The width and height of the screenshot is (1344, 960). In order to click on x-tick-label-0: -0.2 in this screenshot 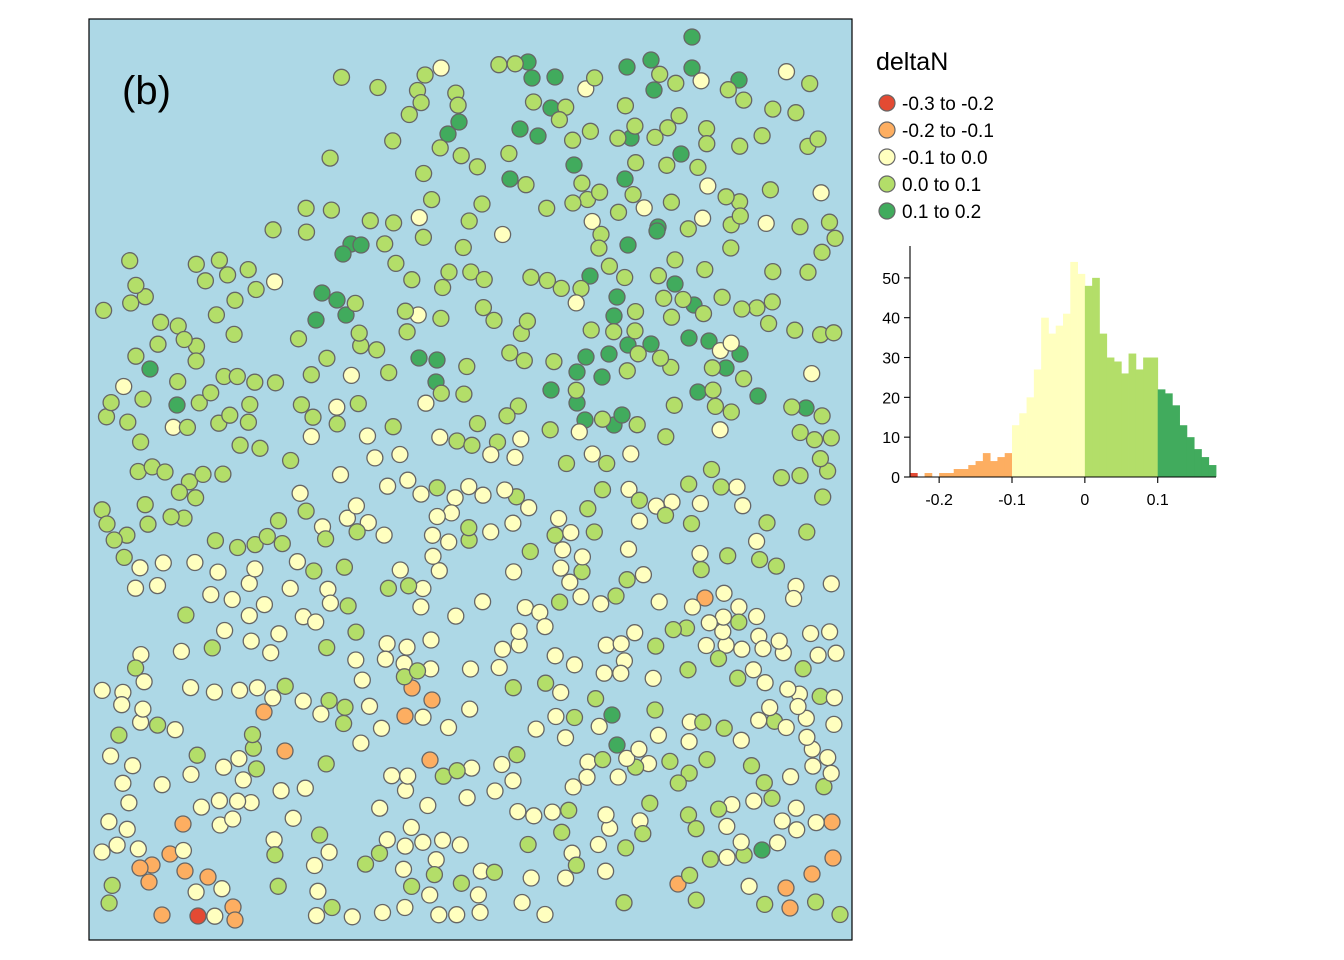, I will do `click(939, 500)`.